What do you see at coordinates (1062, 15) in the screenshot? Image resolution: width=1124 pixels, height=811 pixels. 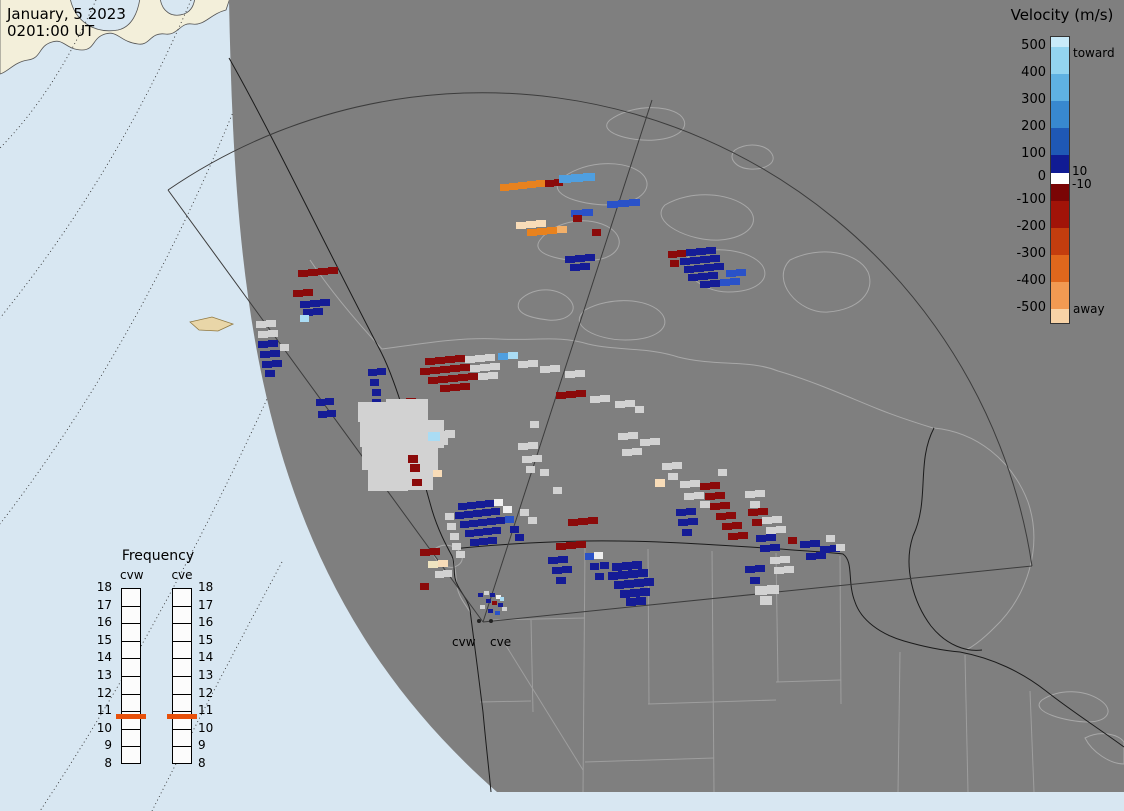 I see `colorbar-title: Velocity (m/s)` at bounding box center [1062, 15].